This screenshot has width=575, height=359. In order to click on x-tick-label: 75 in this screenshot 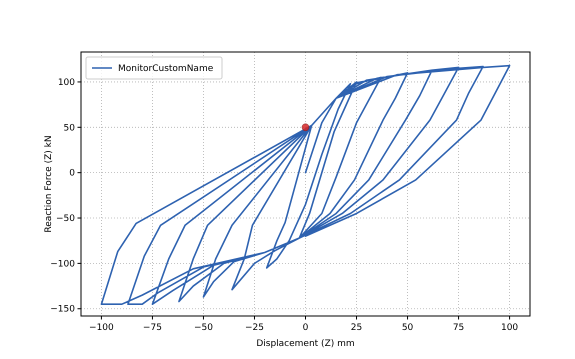, I will do `click(458, 328)`.